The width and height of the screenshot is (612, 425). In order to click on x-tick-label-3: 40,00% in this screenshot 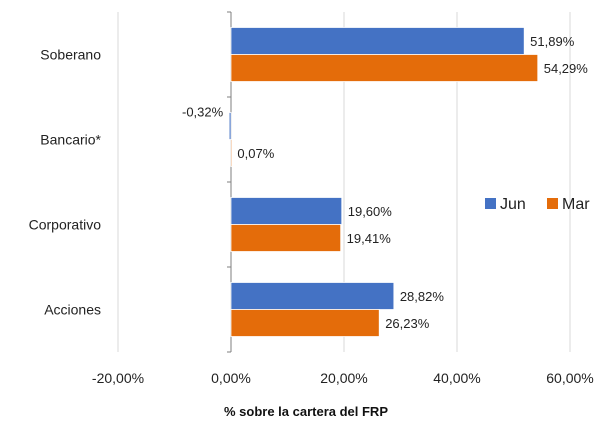, I will do `click(456, 378)`.